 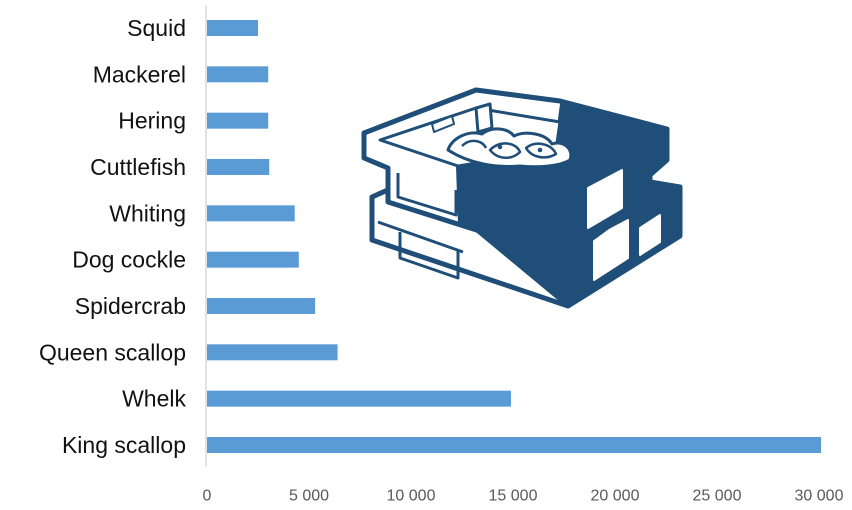 What do you see at coordinates (129, 260) in the screenshot?
I see `category-label: Dog cockle` at bounding box center [129, 260].